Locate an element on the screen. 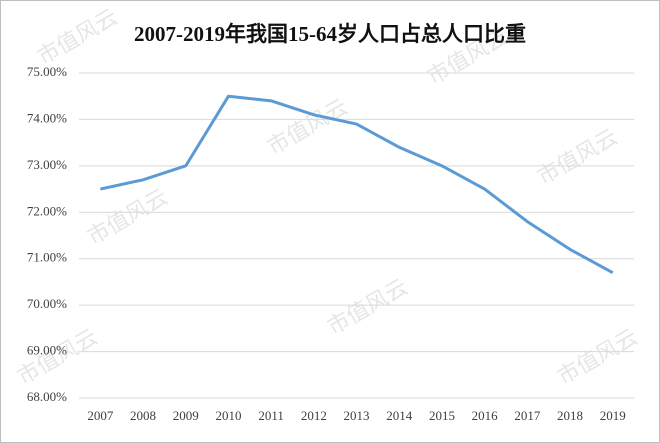  y-tick-label: 72.00% is located at coordinates (47, 210).